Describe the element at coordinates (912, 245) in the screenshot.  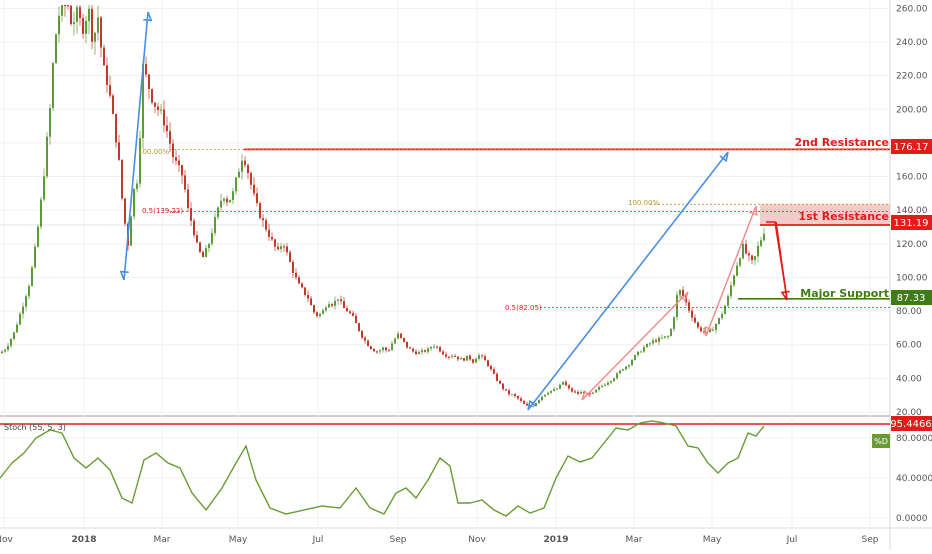
I see `price-tick-label: 120.00` at that location.